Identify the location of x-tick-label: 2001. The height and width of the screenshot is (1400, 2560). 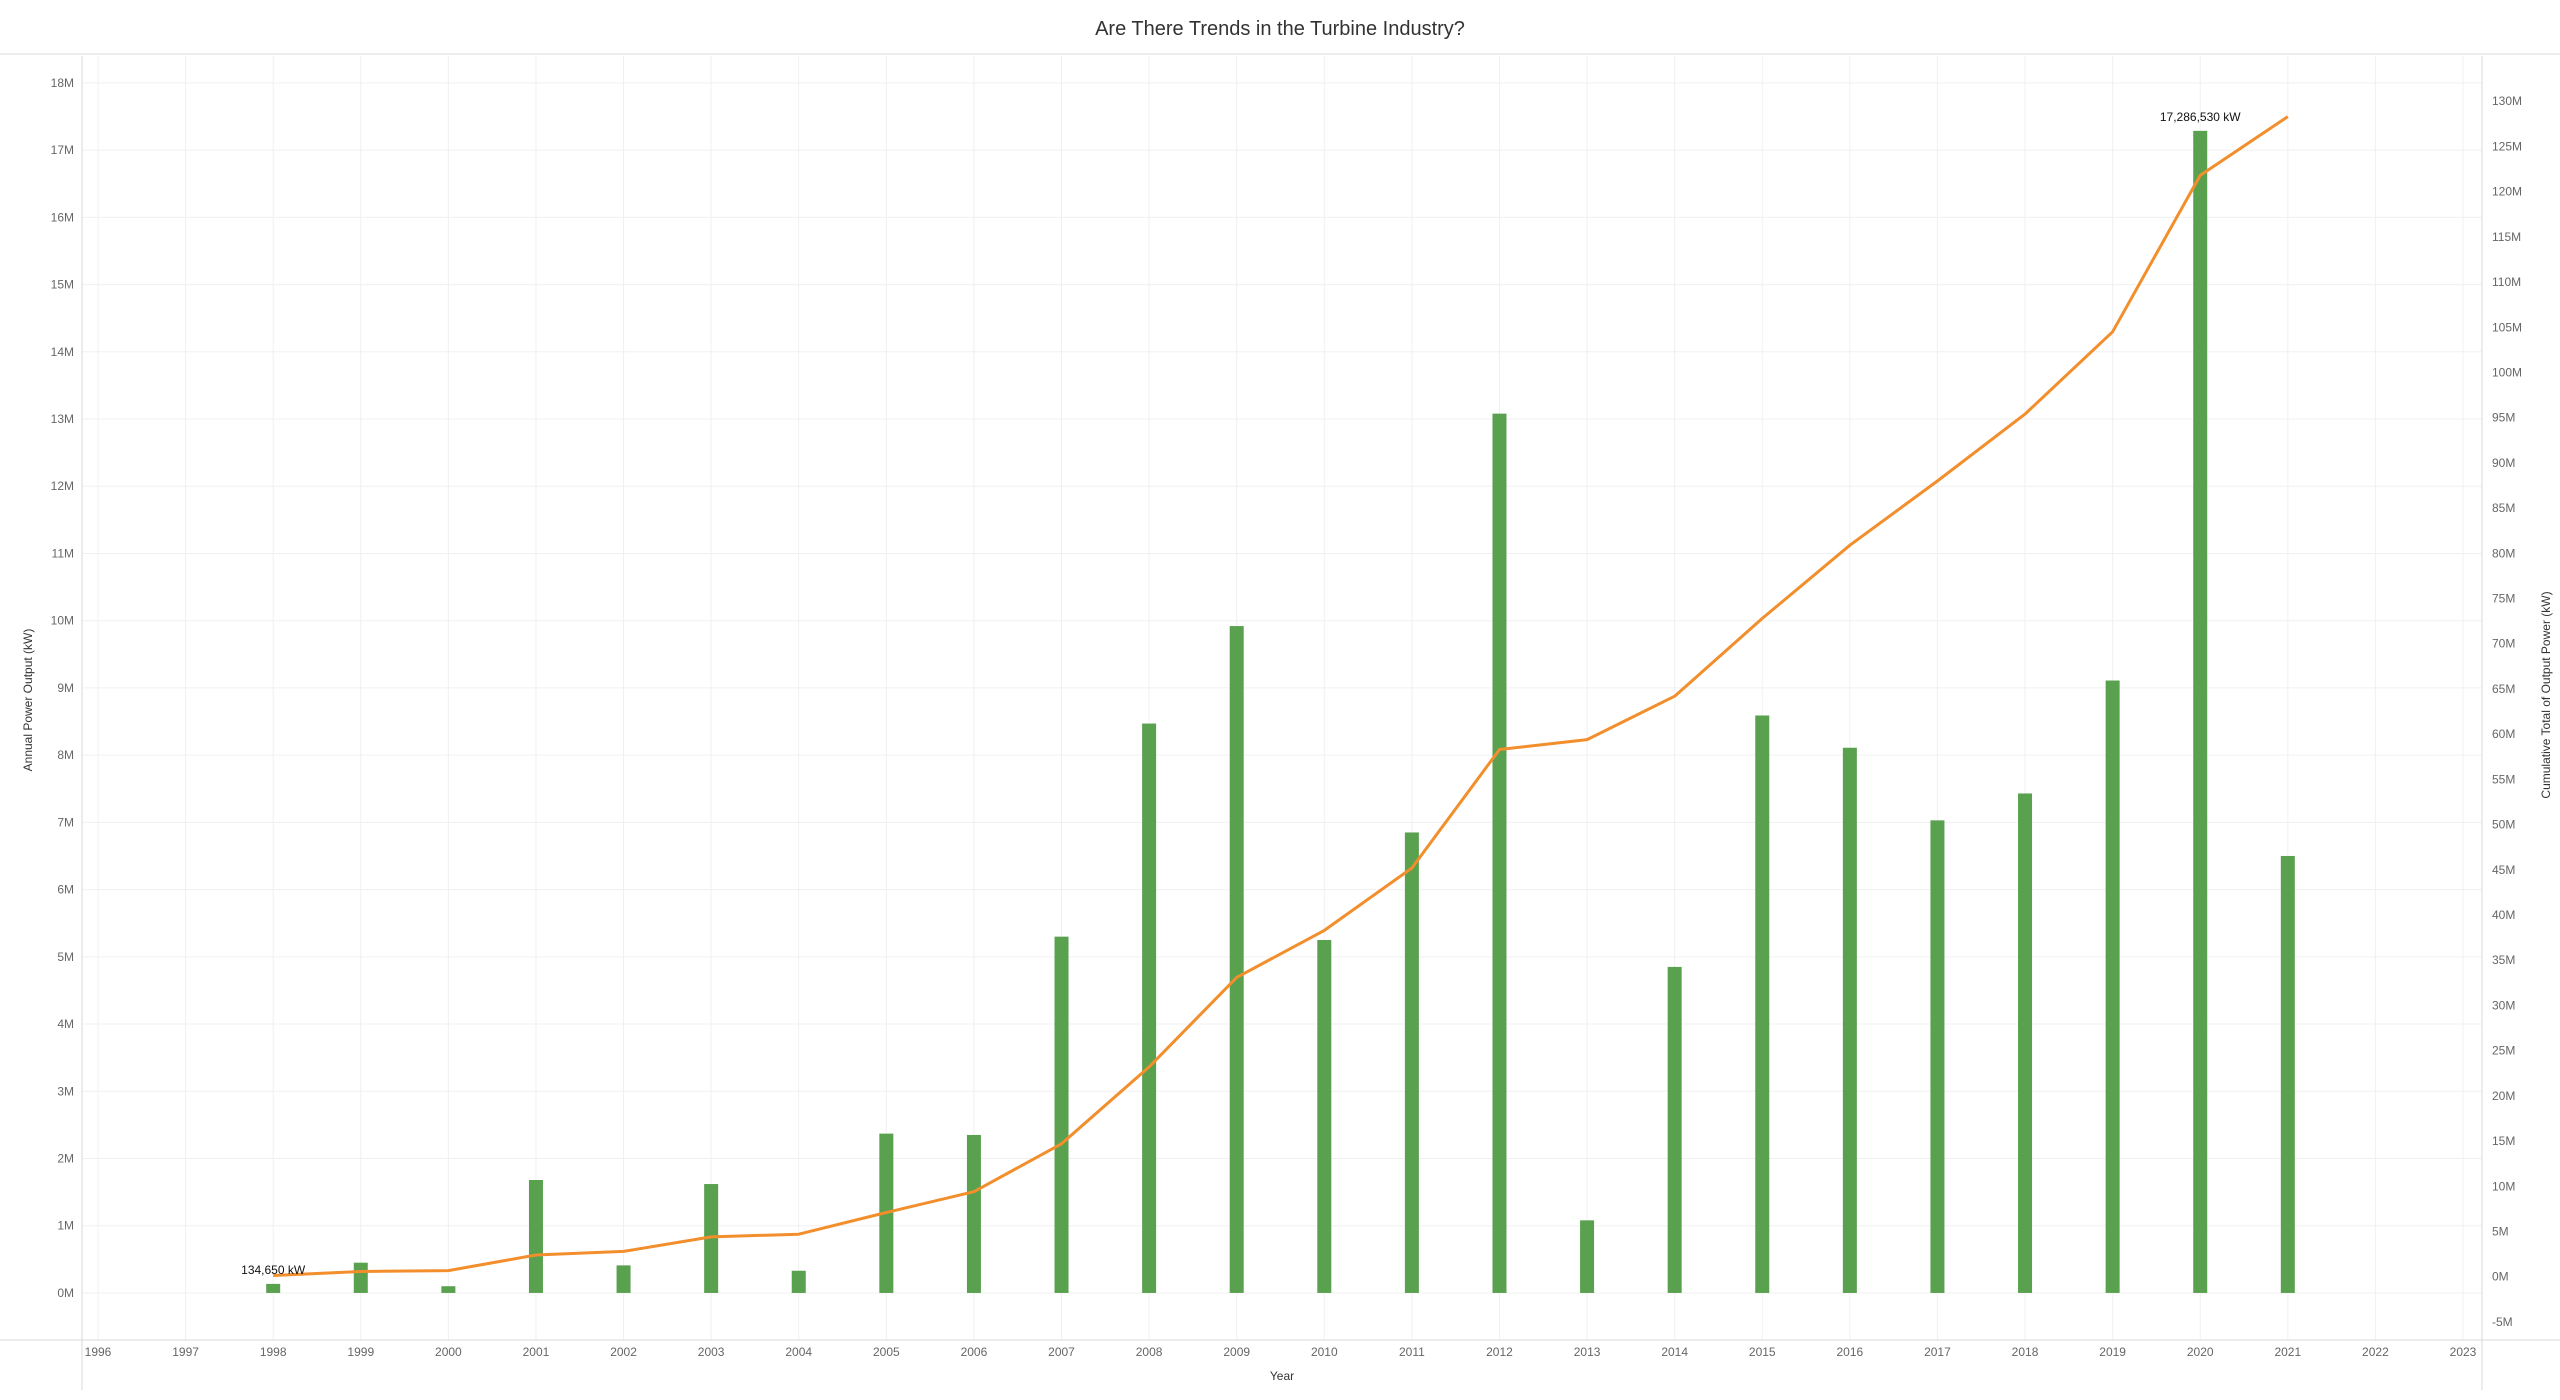
(536, 1352).